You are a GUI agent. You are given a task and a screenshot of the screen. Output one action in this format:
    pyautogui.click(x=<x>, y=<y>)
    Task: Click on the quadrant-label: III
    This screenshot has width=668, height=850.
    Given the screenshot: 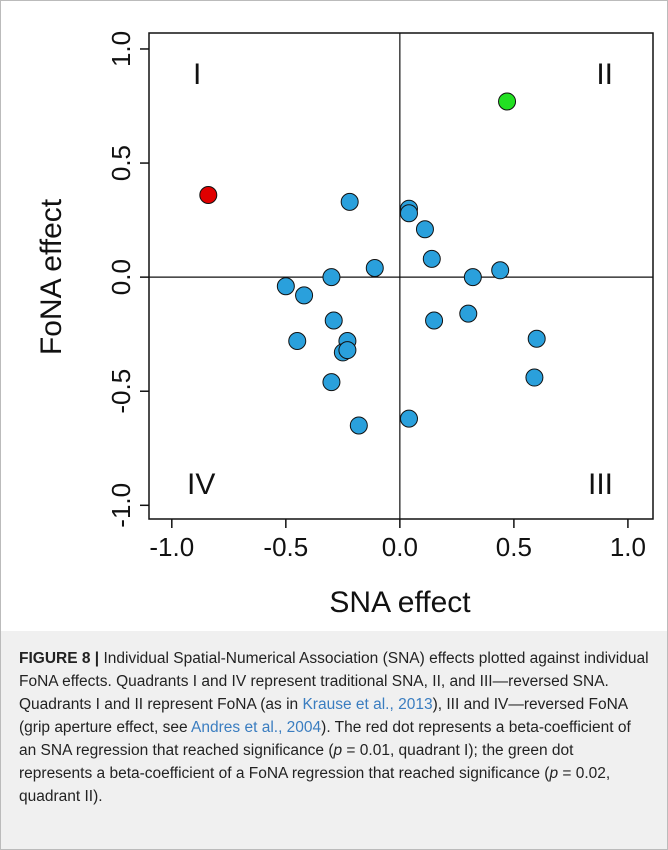 What is the action you would take?
    pyautogui.click(x=600, y=484)
    